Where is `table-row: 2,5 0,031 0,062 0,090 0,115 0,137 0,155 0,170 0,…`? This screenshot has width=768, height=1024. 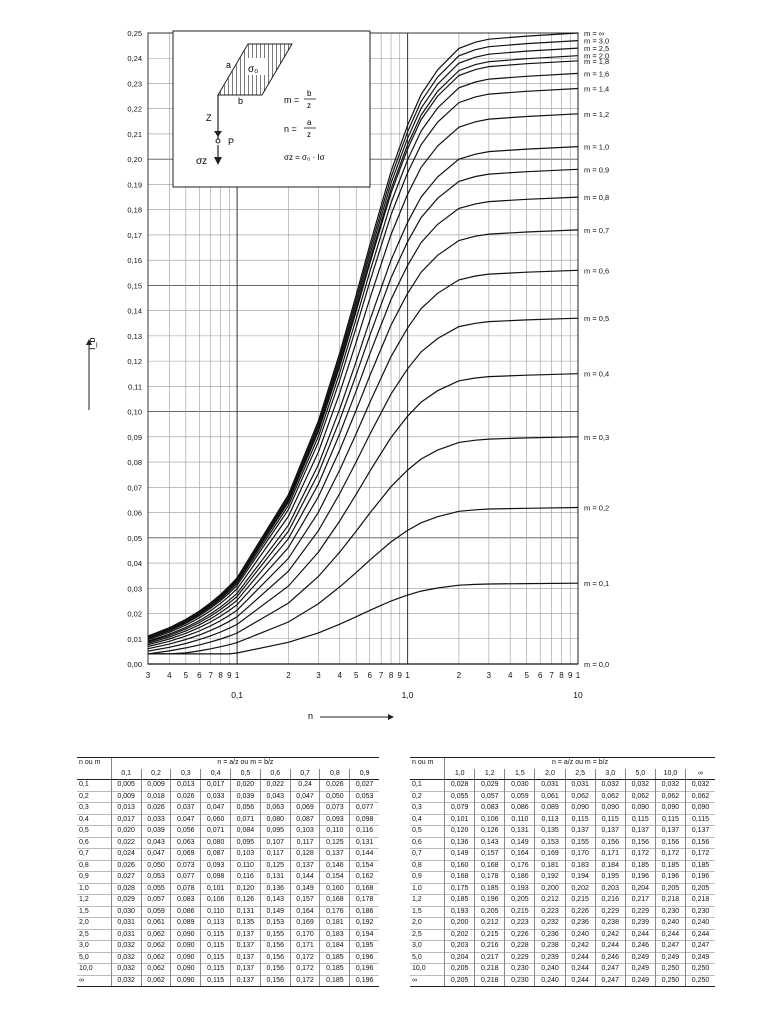 table-row: 2,5 0,031 0,062 0,090 0,115 0,137 0,155 0,170 0,… is located at coordinates (228, 934).